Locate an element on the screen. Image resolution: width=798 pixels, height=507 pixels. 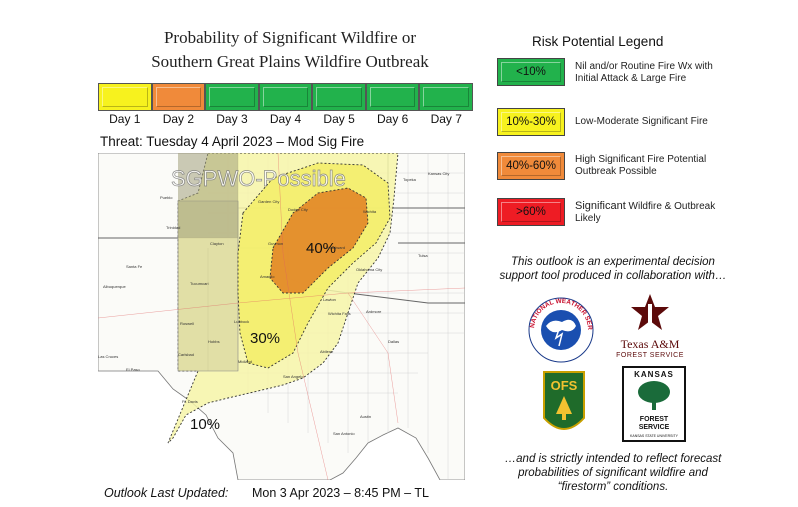
day-6-cell is located at coordinates (392, 97).